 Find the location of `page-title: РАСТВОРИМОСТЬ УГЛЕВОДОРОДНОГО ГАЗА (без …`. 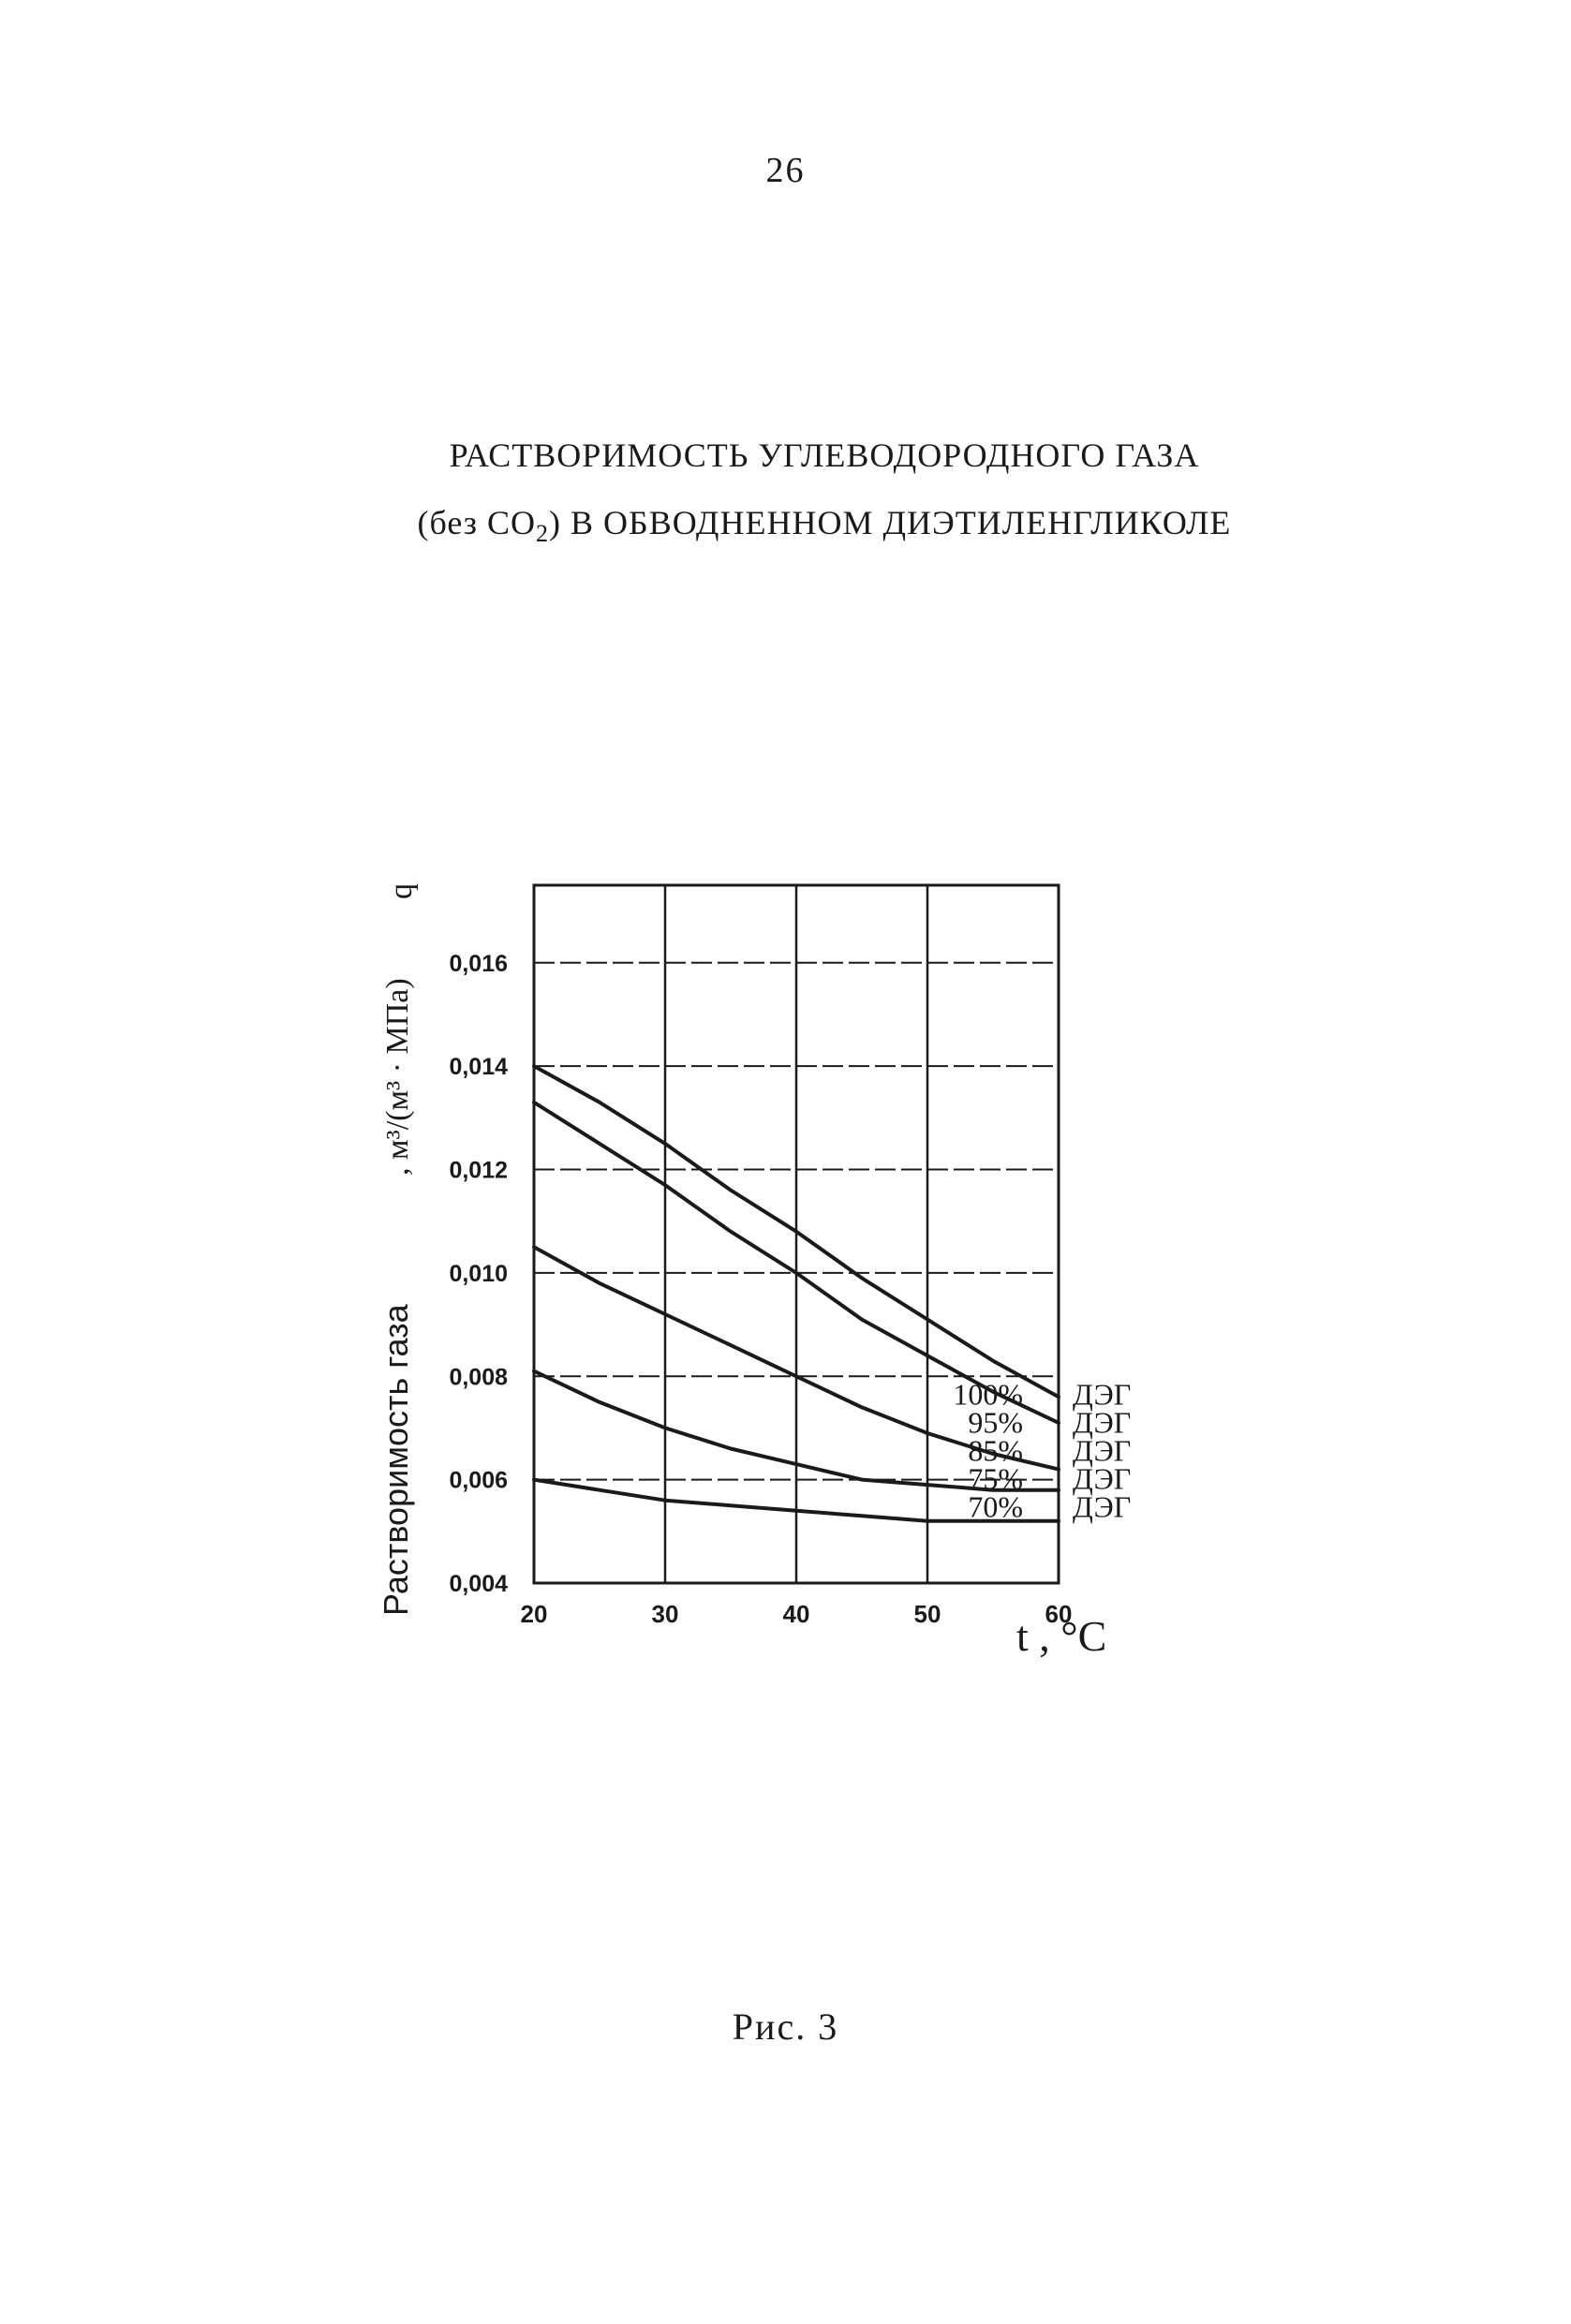

page-title: РАСТВОРИМОСТЬ УГЛЕВОДОРОДНОГО ГАЗА (без … is located at coordinates (824, 495).